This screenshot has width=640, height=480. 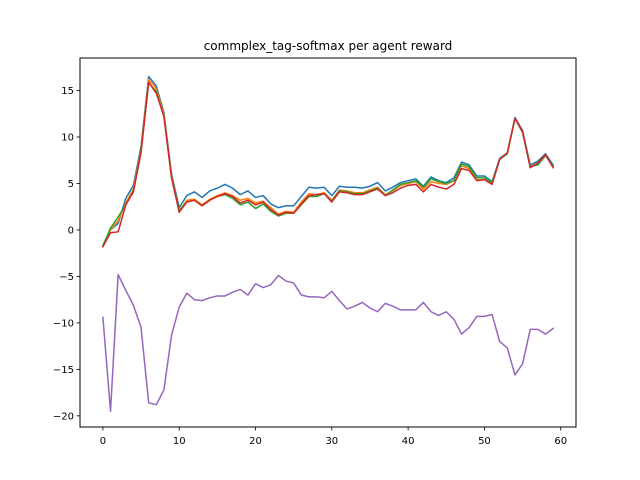 I want to click on x-tick-label: 50, so click(x=484, y=441).